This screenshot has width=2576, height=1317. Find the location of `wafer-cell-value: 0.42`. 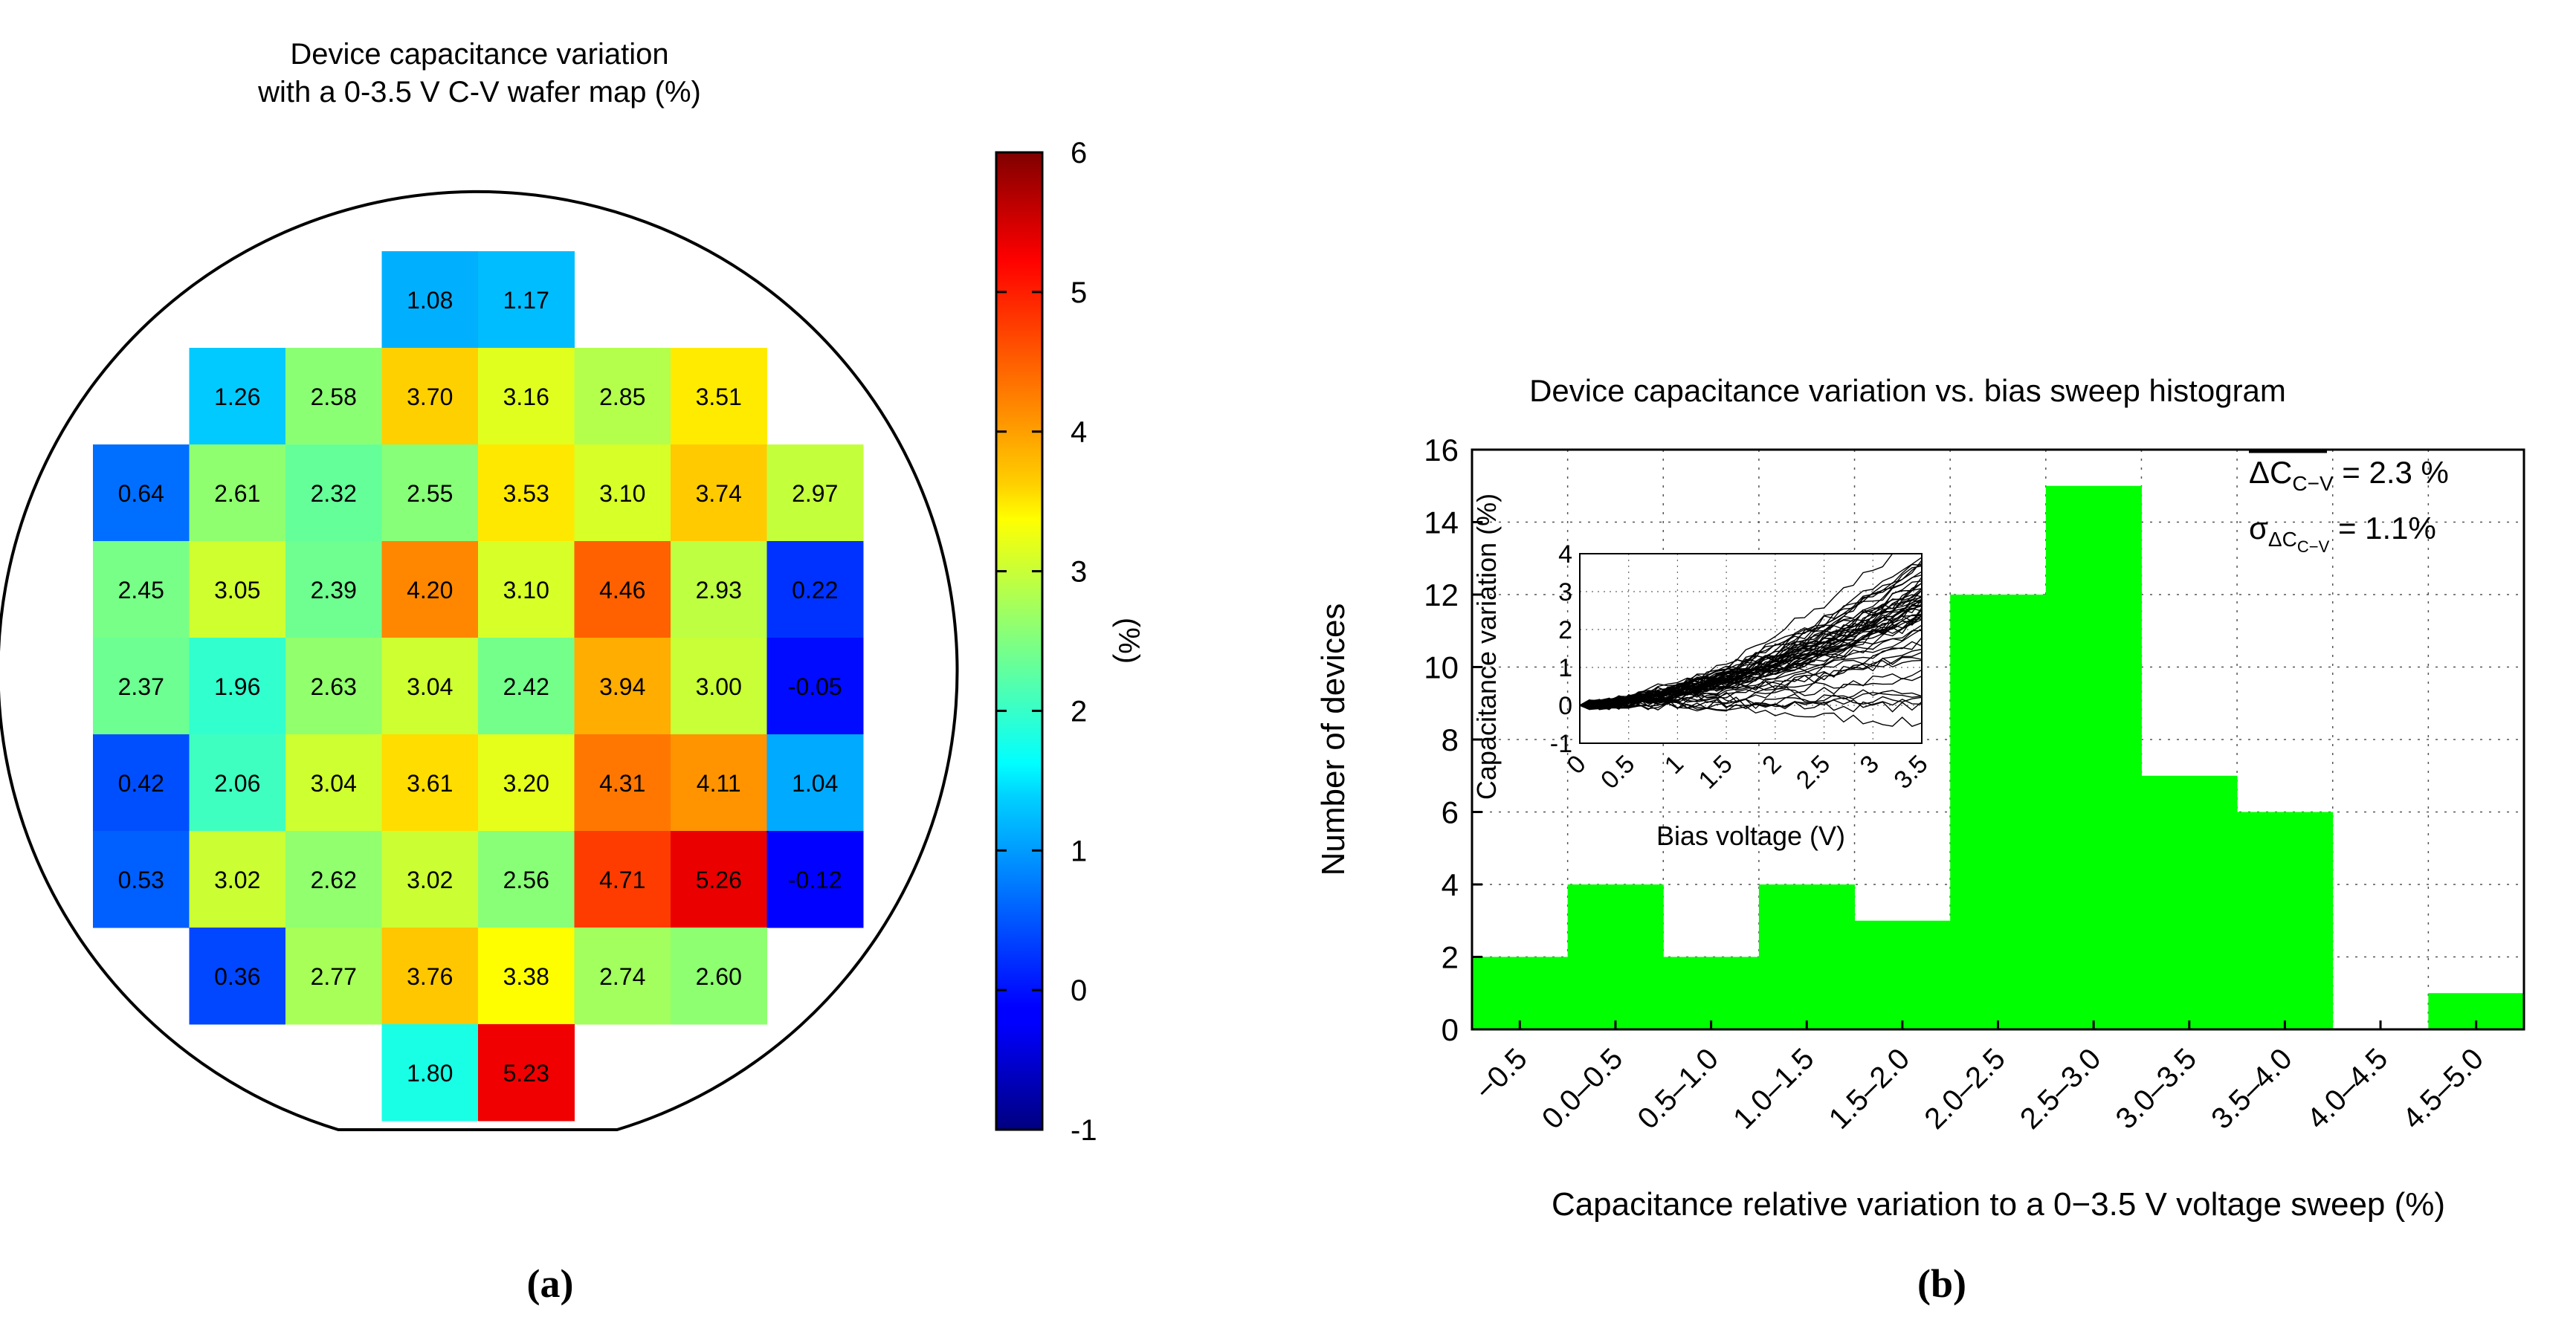

wafer-cell-value: 0.42 is located at coordinates (141, 783).